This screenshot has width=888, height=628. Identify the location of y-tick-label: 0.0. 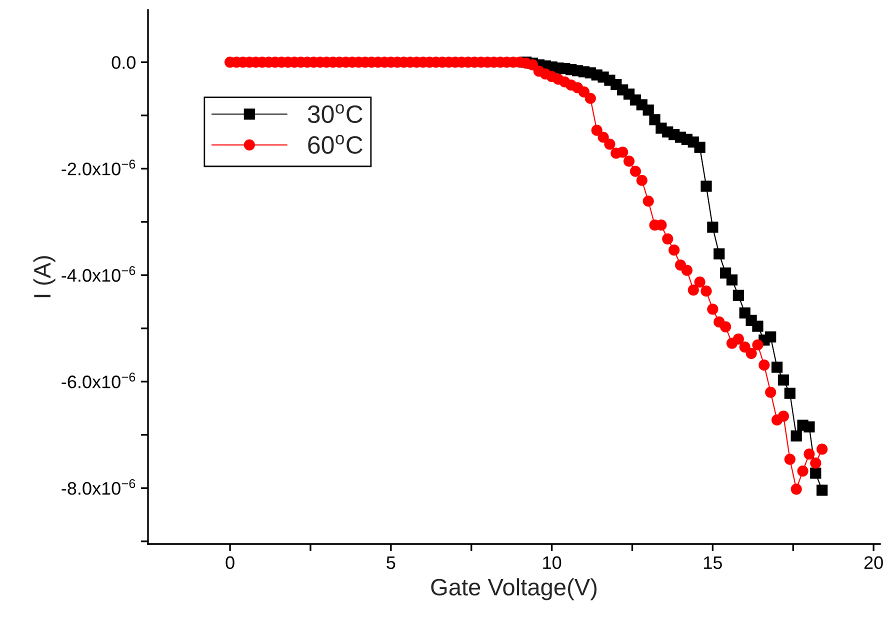
(124, 62).